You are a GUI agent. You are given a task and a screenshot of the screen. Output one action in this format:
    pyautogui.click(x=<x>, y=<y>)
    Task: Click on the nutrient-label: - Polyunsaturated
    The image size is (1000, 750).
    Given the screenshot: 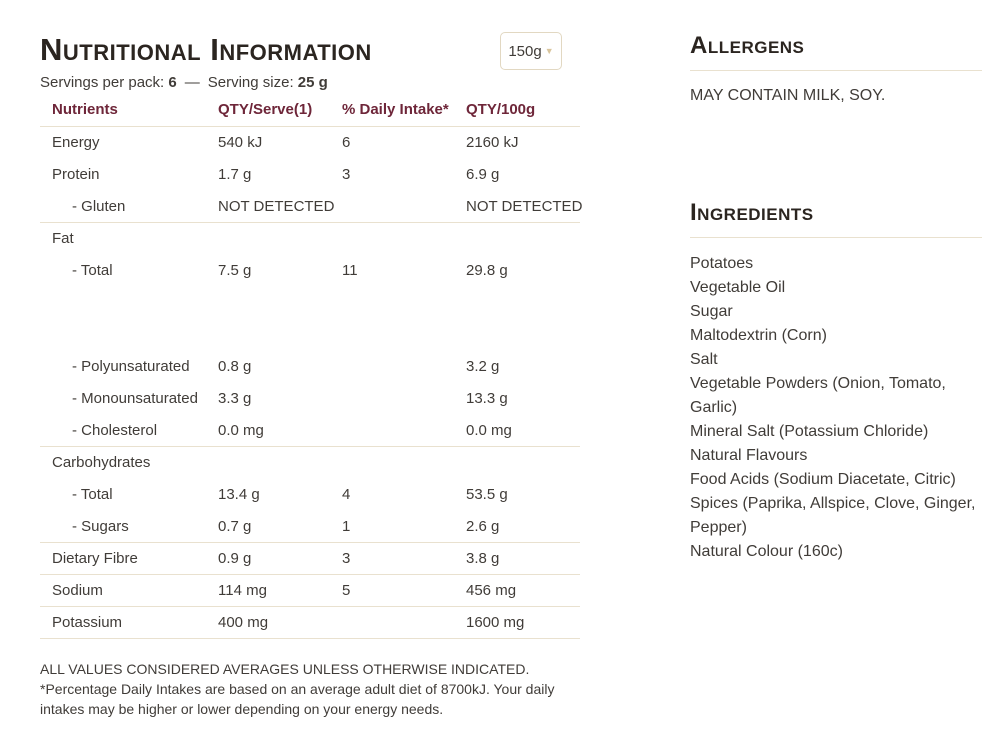 What is the action you would take?
    pyautogui.click(x=131, y=366)
    